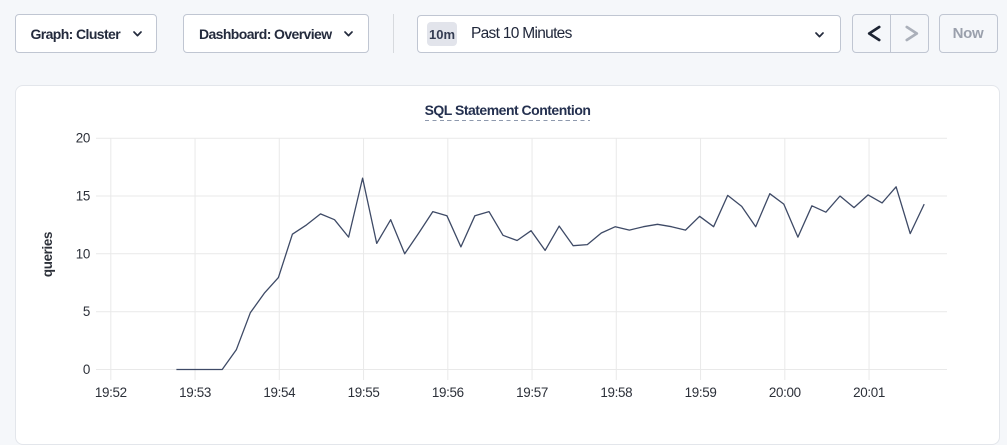 Image resolution: width=1007 pixels, height=445 pixels. Describe the element at coordinates (701, 392) in the screenshot. I see `svg-text: 19:59` at that location.